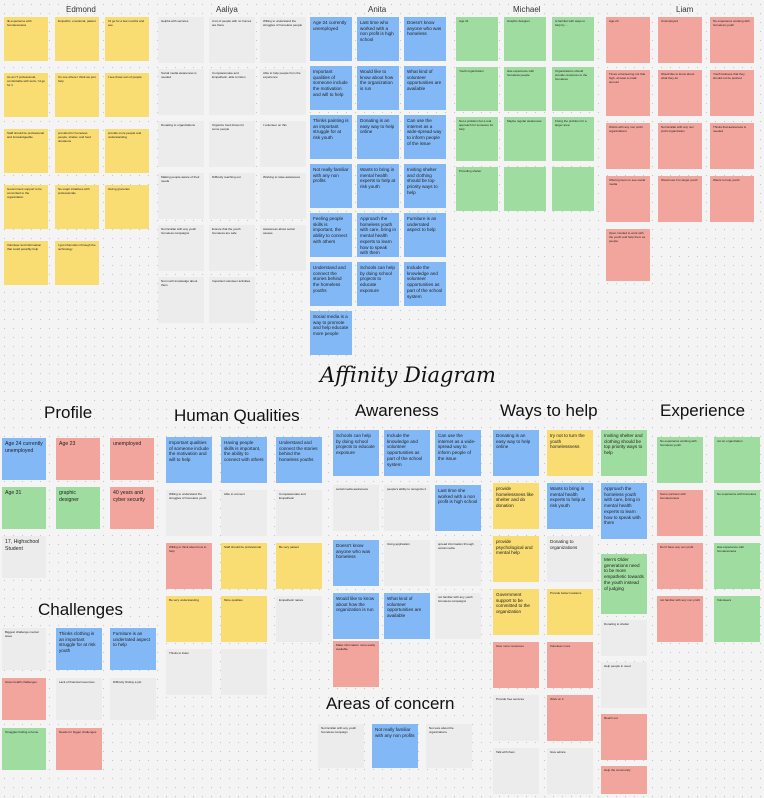 The width and height of the screenshot is (764, 798). I want to click on sticky-note: not familiar with any non profit, so click(680, 619).